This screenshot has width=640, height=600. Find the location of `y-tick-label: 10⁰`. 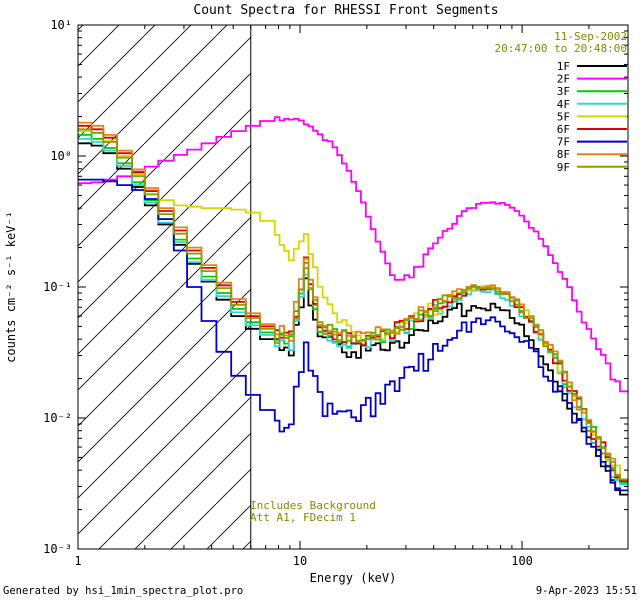

y-tick-label: 10⁰ is located at coordinates (61, 156).